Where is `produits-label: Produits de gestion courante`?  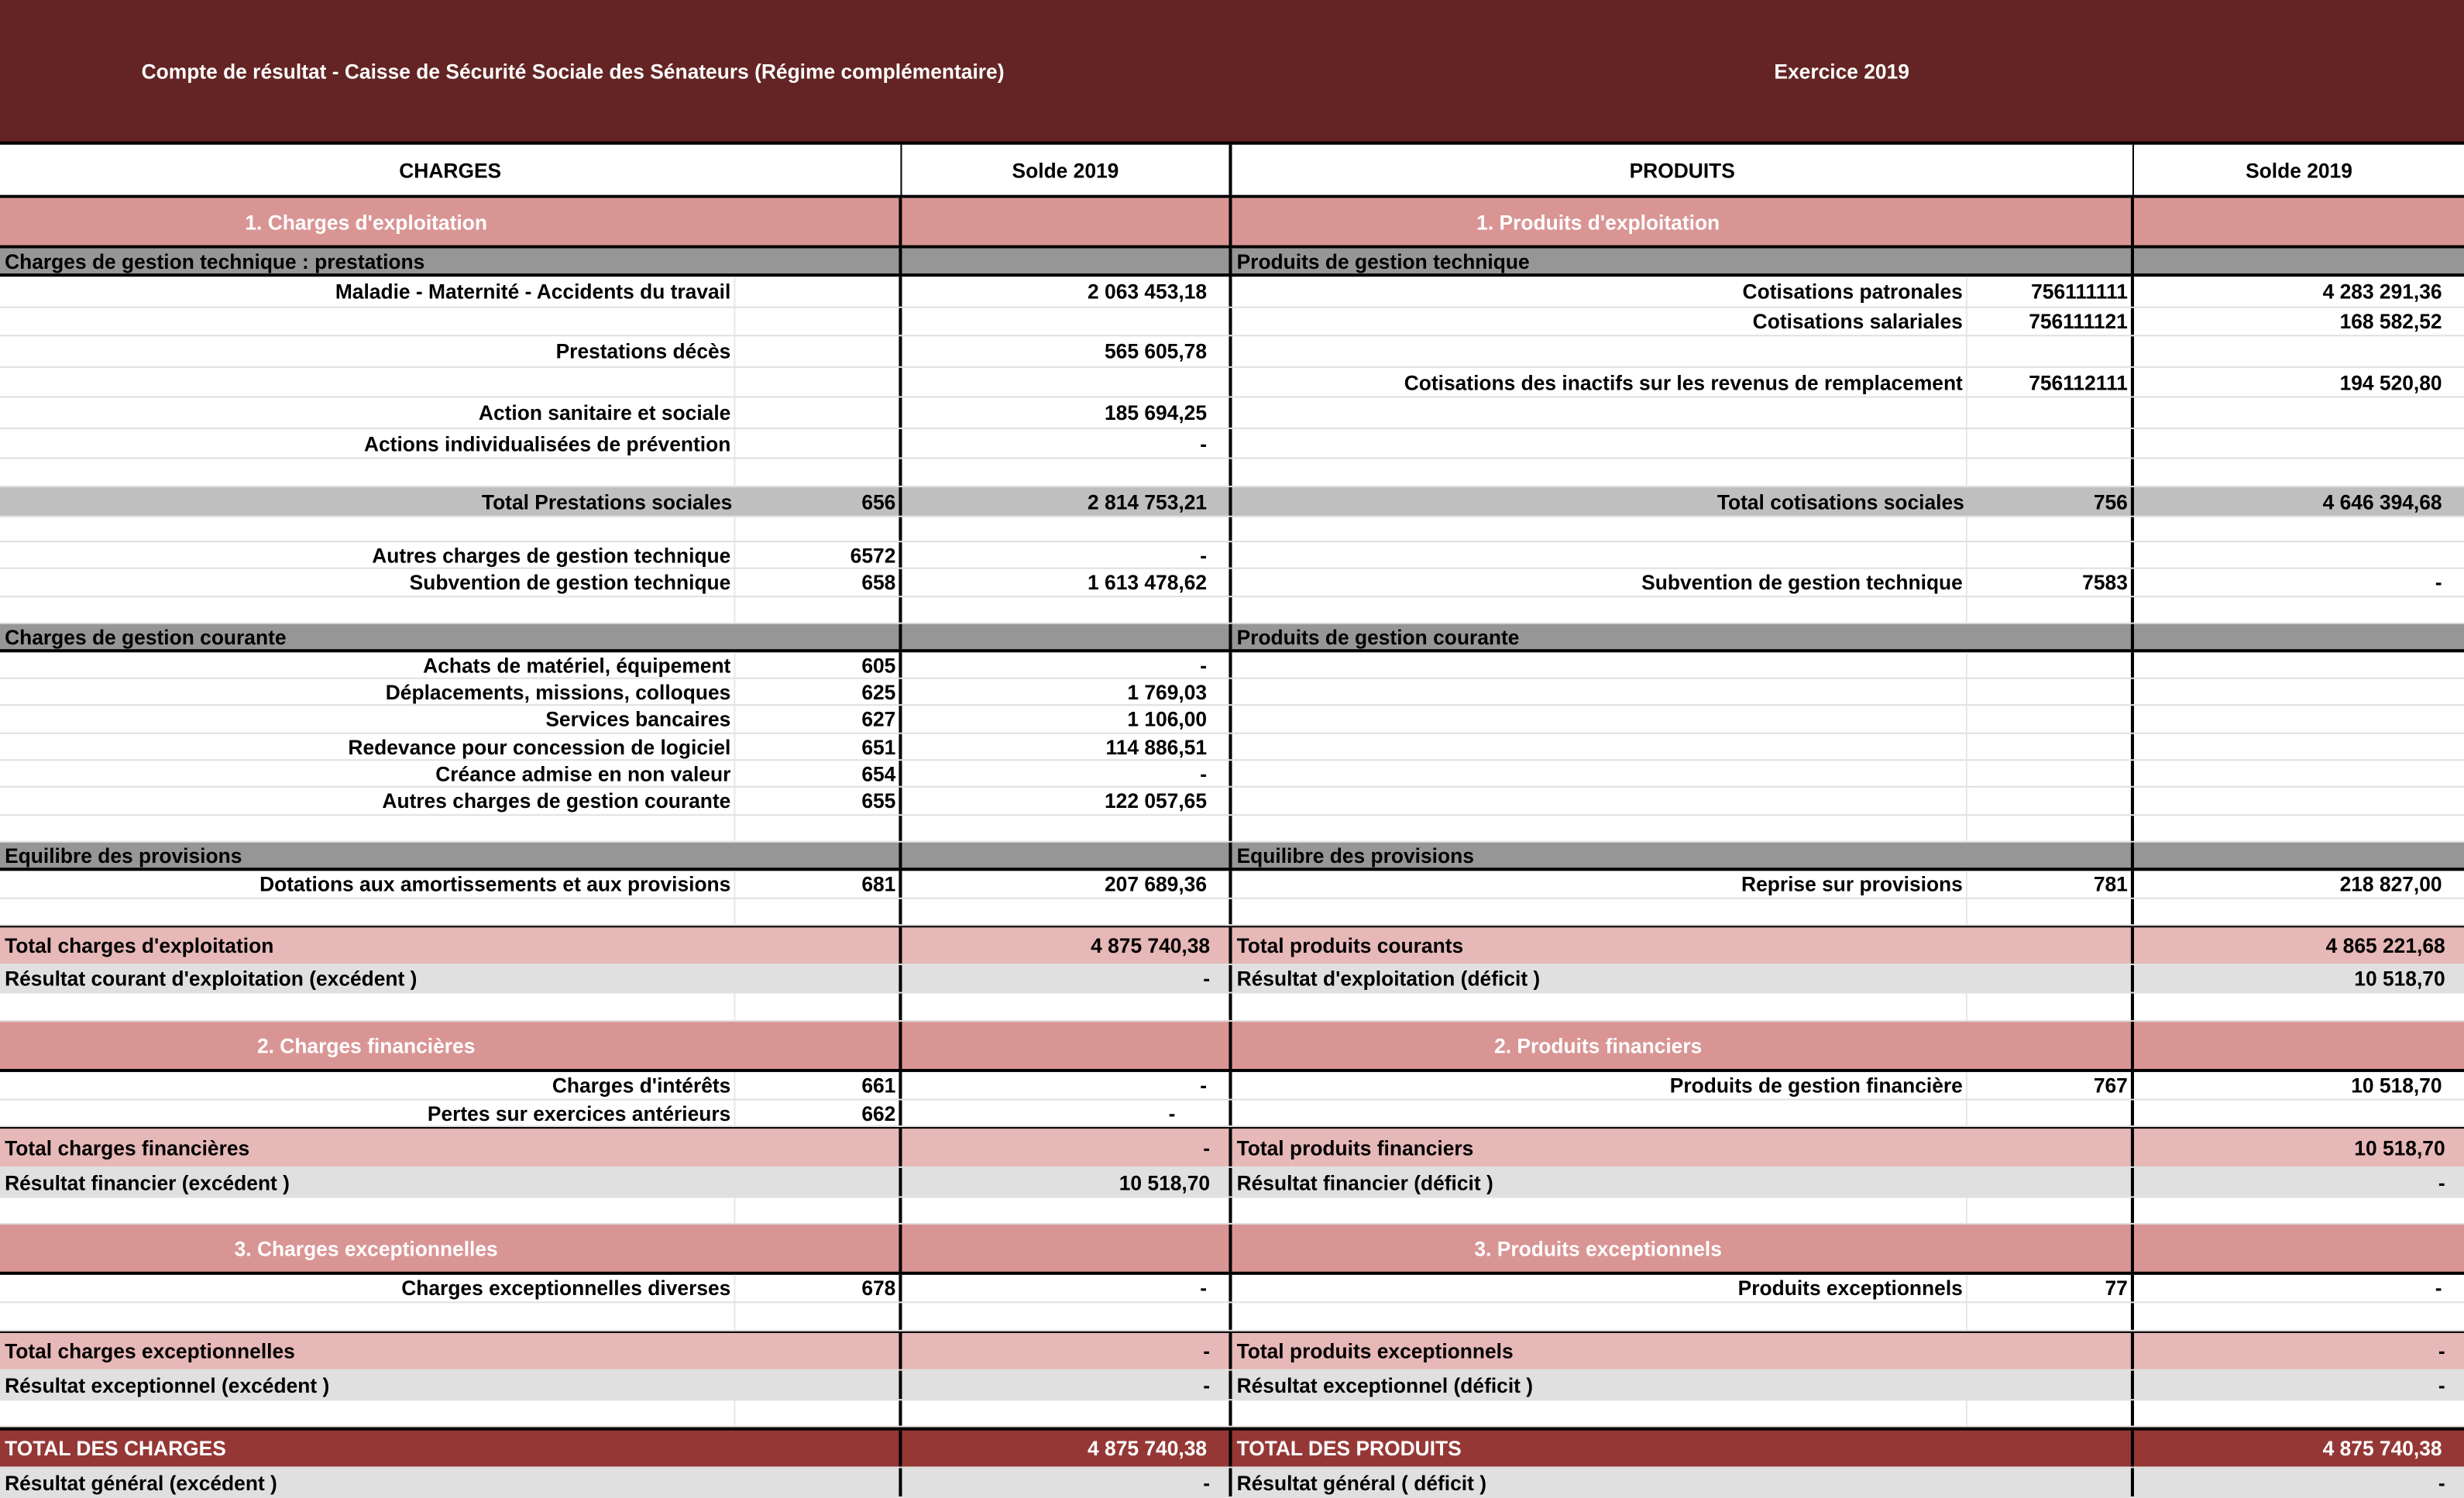
produits-label: Produits de gestion courante is located at coordinates (1683, 637).